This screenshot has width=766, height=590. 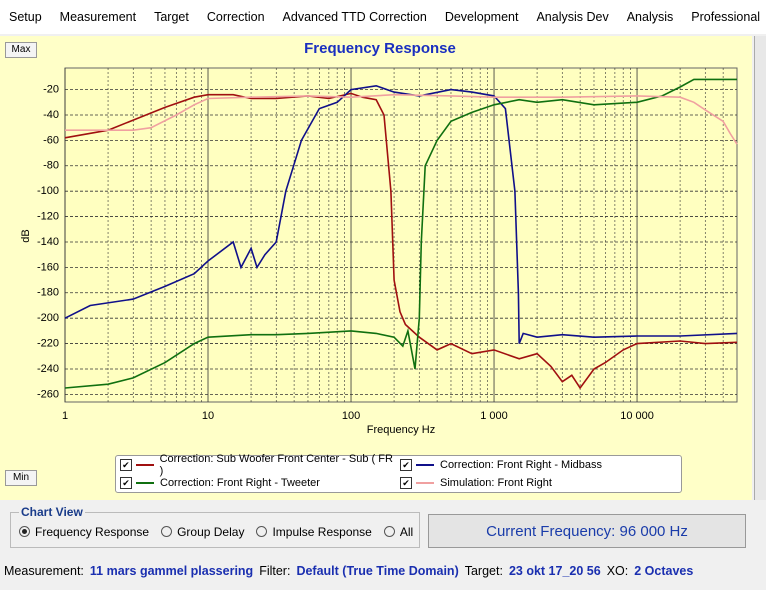 What do you see at coordinates (98, 17) in the screenshot?
I see `menu-item: Measurement` at bounding box center [98, 17].